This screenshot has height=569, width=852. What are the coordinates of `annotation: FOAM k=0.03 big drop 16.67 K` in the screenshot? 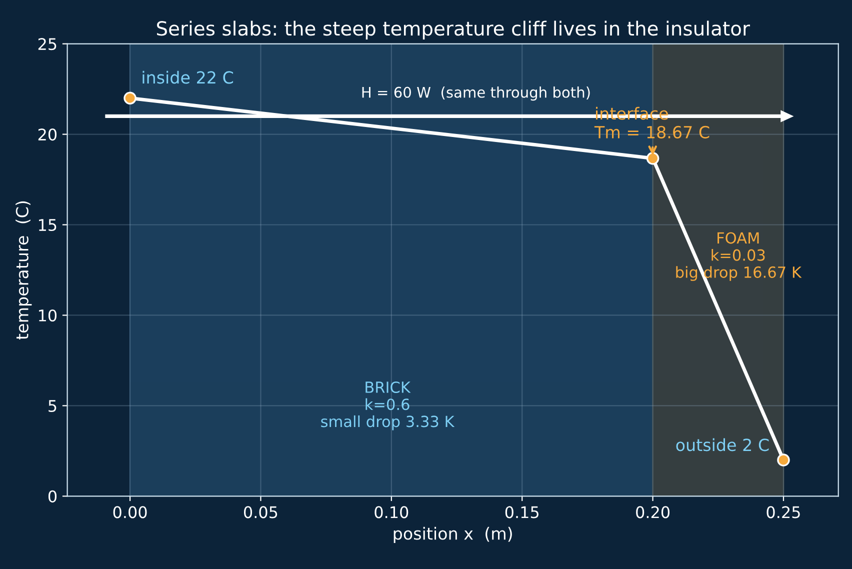 It's located at (739, 256).